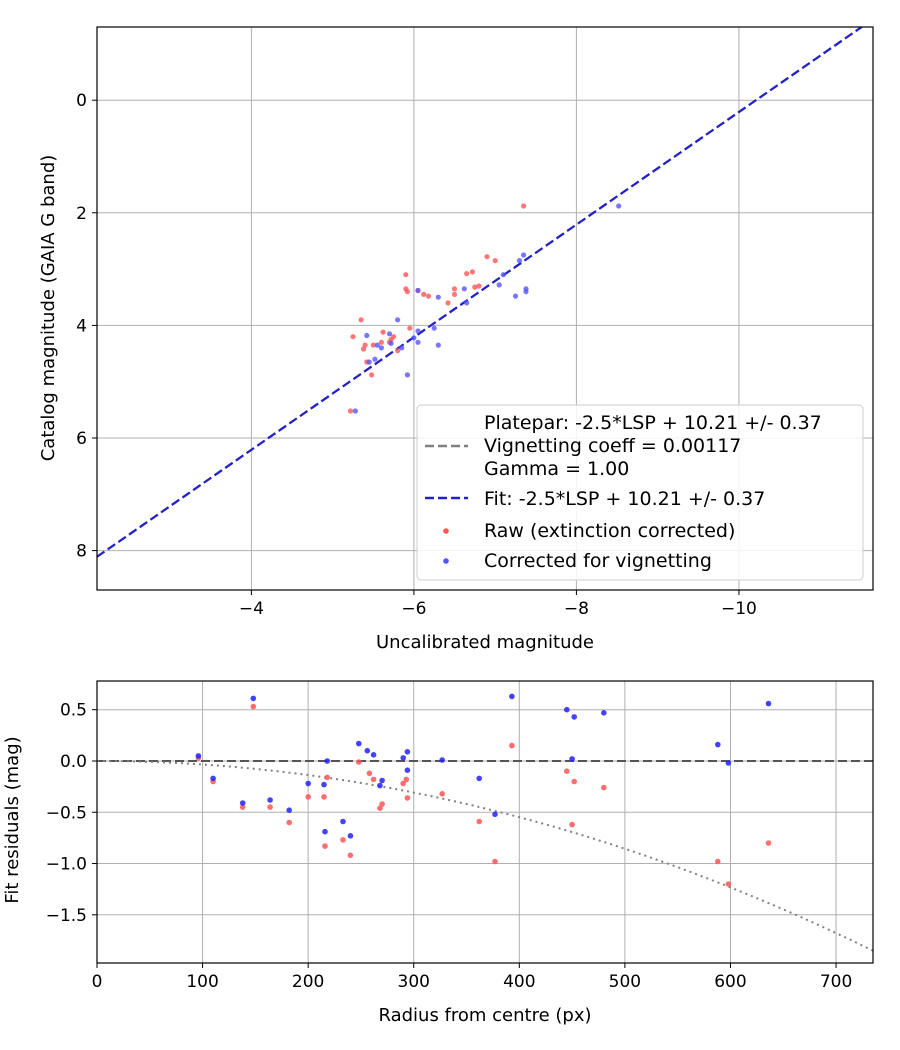  Describe the element at coordinates (413, 609) in the screenshot. I see `x-tick-label: −6` at that location.